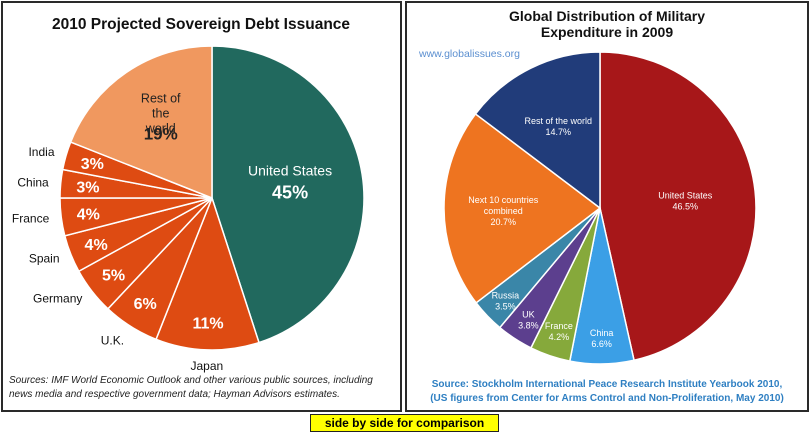 This screenshot has height=434, width=810. Describe the element at coordinates (601, 344) in the screenshot. I see `slice-value-china: 6.6%` at that location.